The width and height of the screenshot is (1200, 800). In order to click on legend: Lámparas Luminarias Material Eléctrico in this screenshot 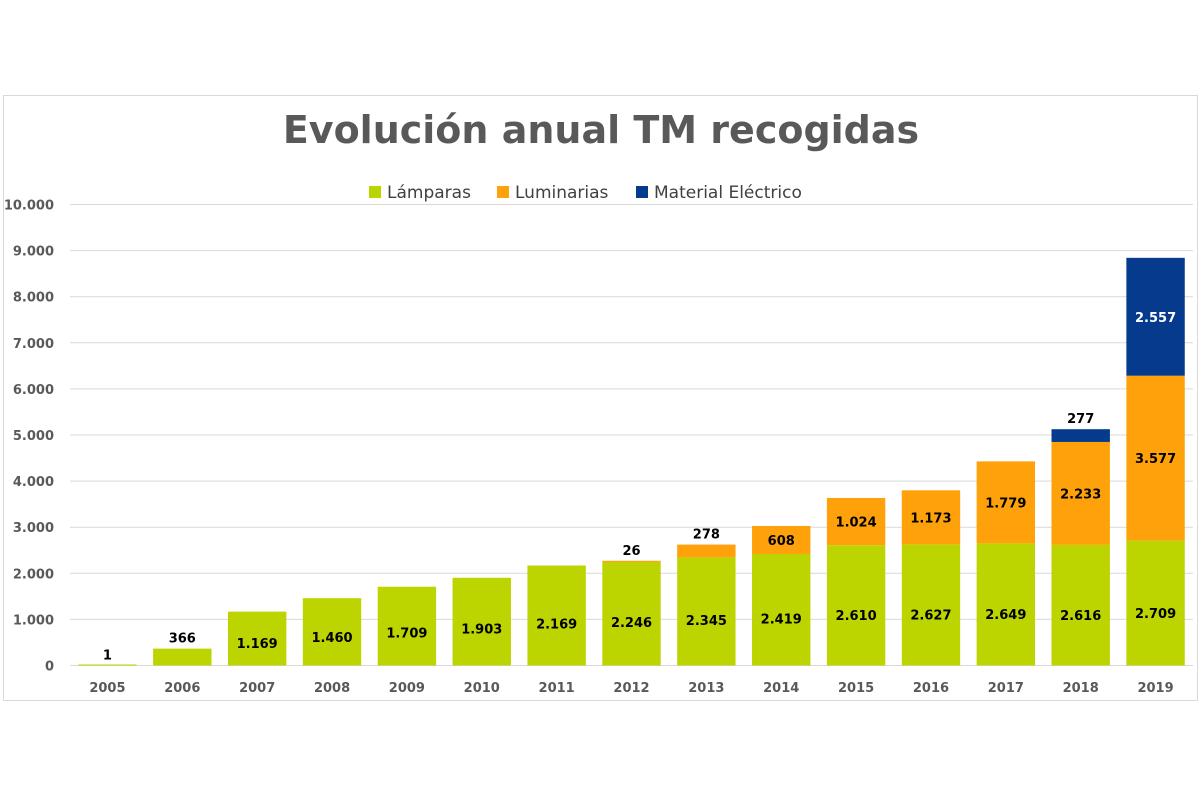, I will do `click(585, 193)`.